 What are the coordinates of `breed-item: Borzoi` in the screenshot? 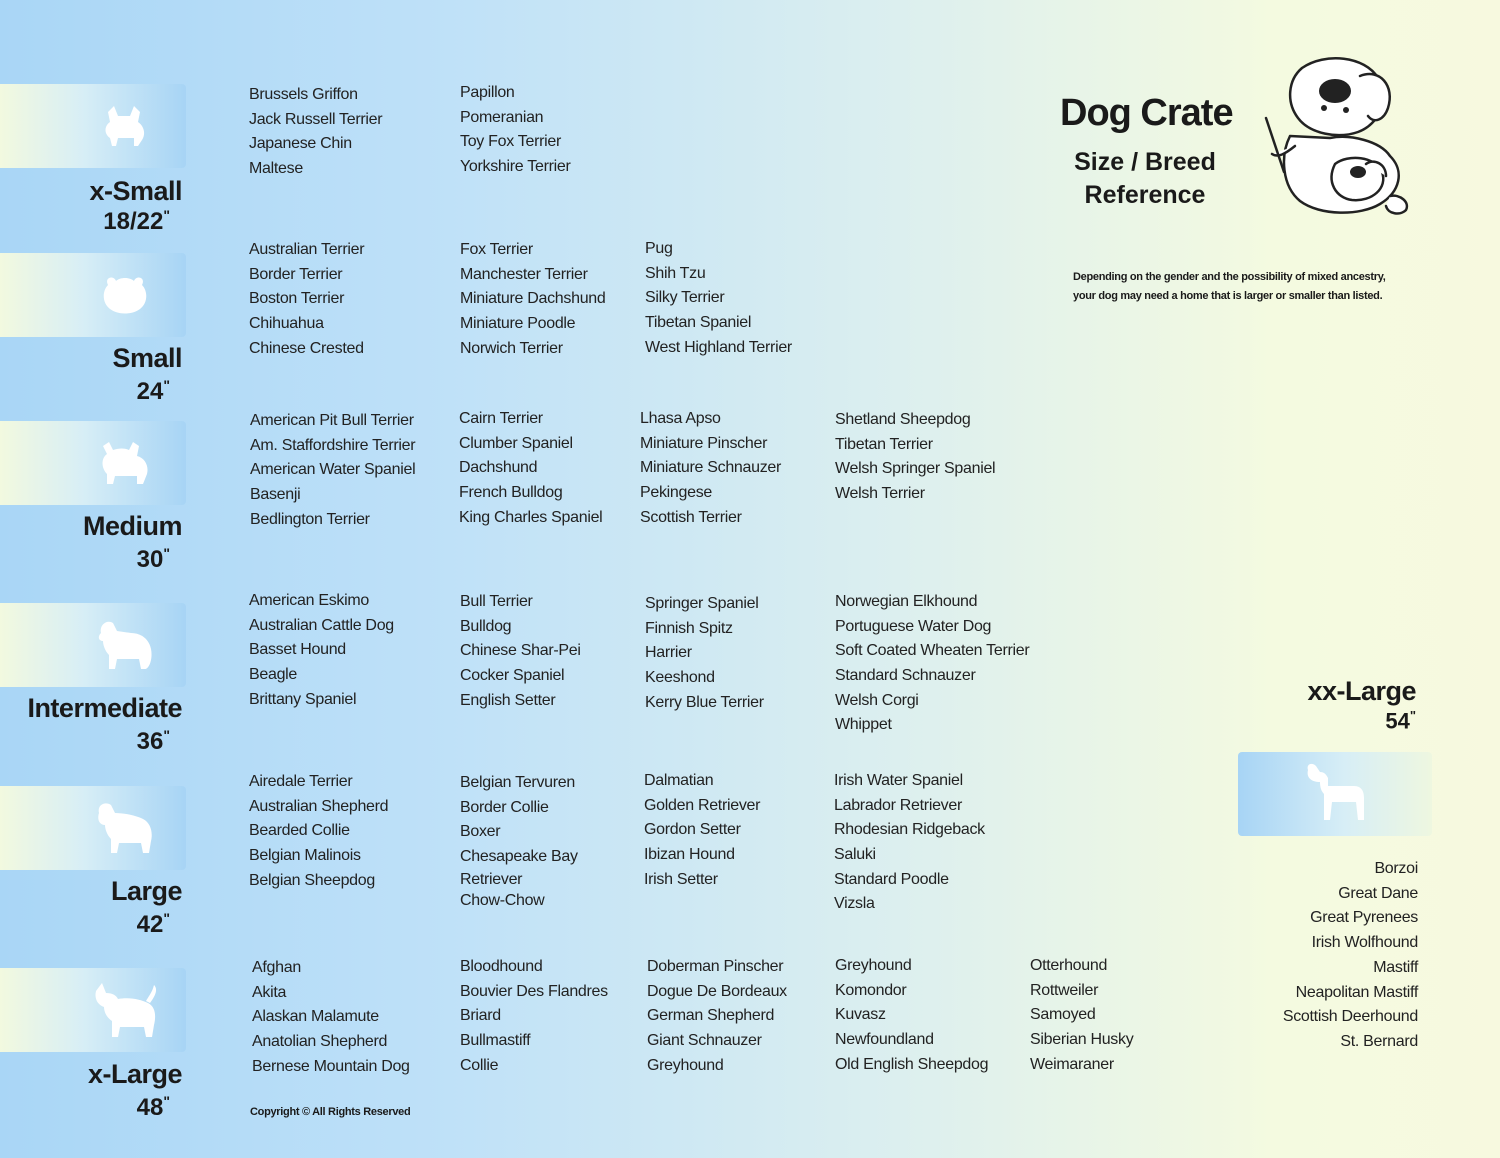 It's located at (1396, 868).